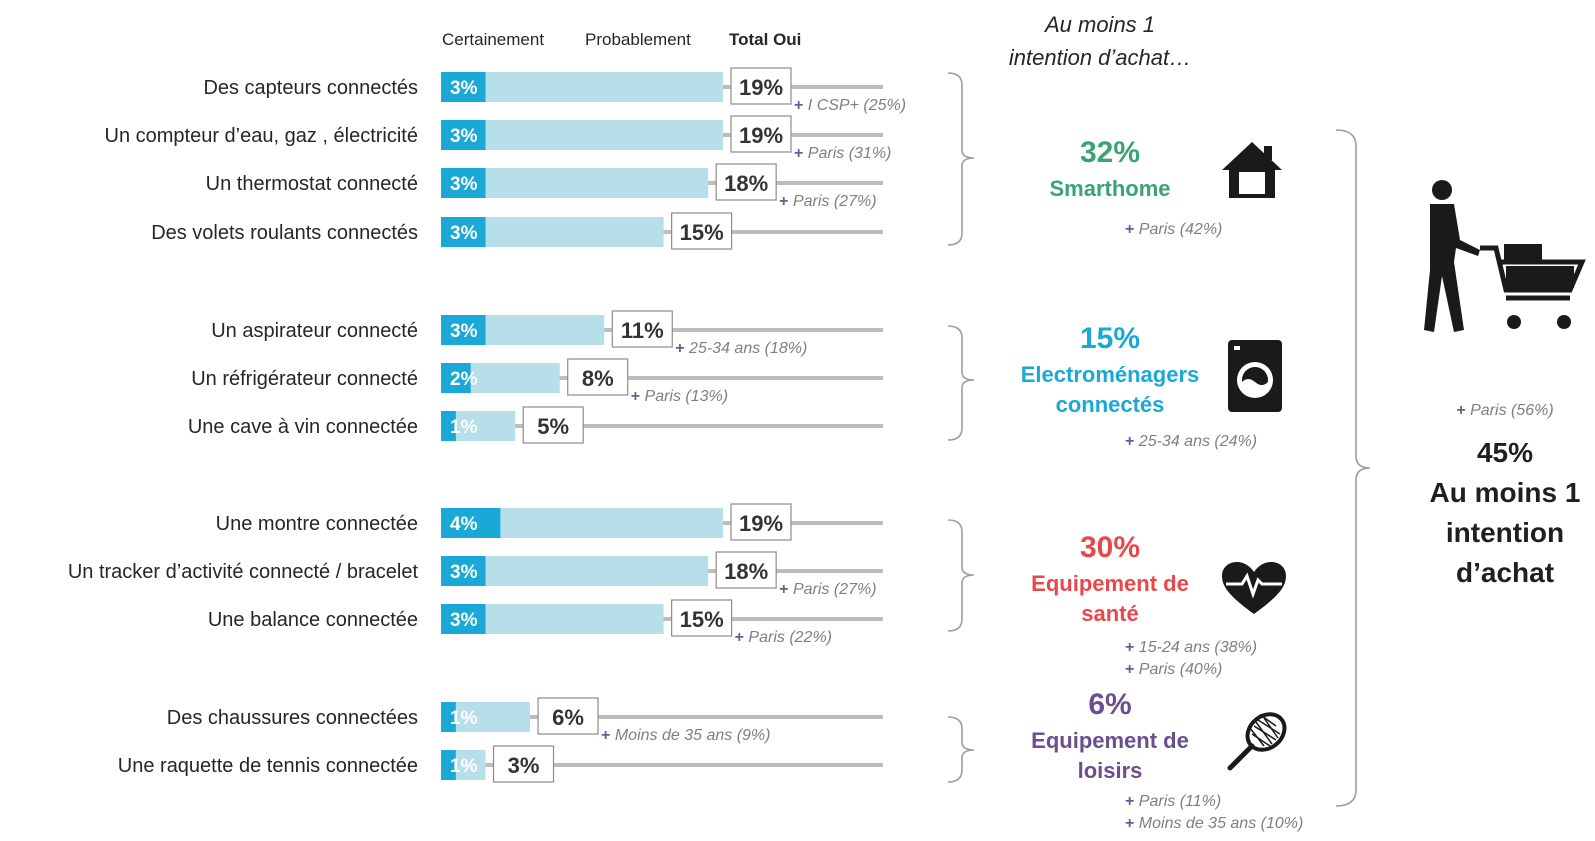  Describe the element at coordinates (1505, 532) in the screenshot. I see `overall-label: intention` at that location.